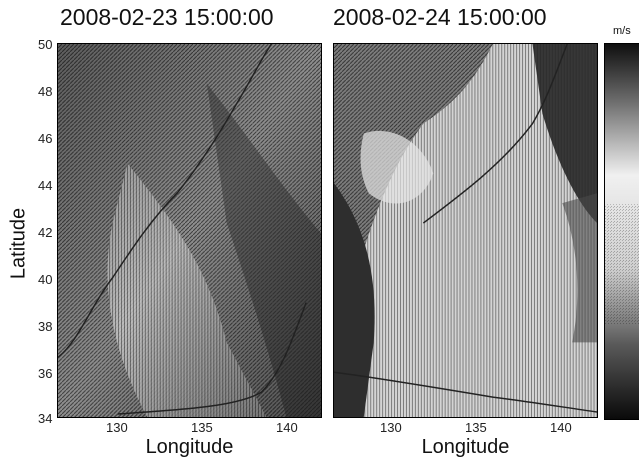  I want to click on panel-1-title: 2008-02-23 15:00:00, so click(167, 17).